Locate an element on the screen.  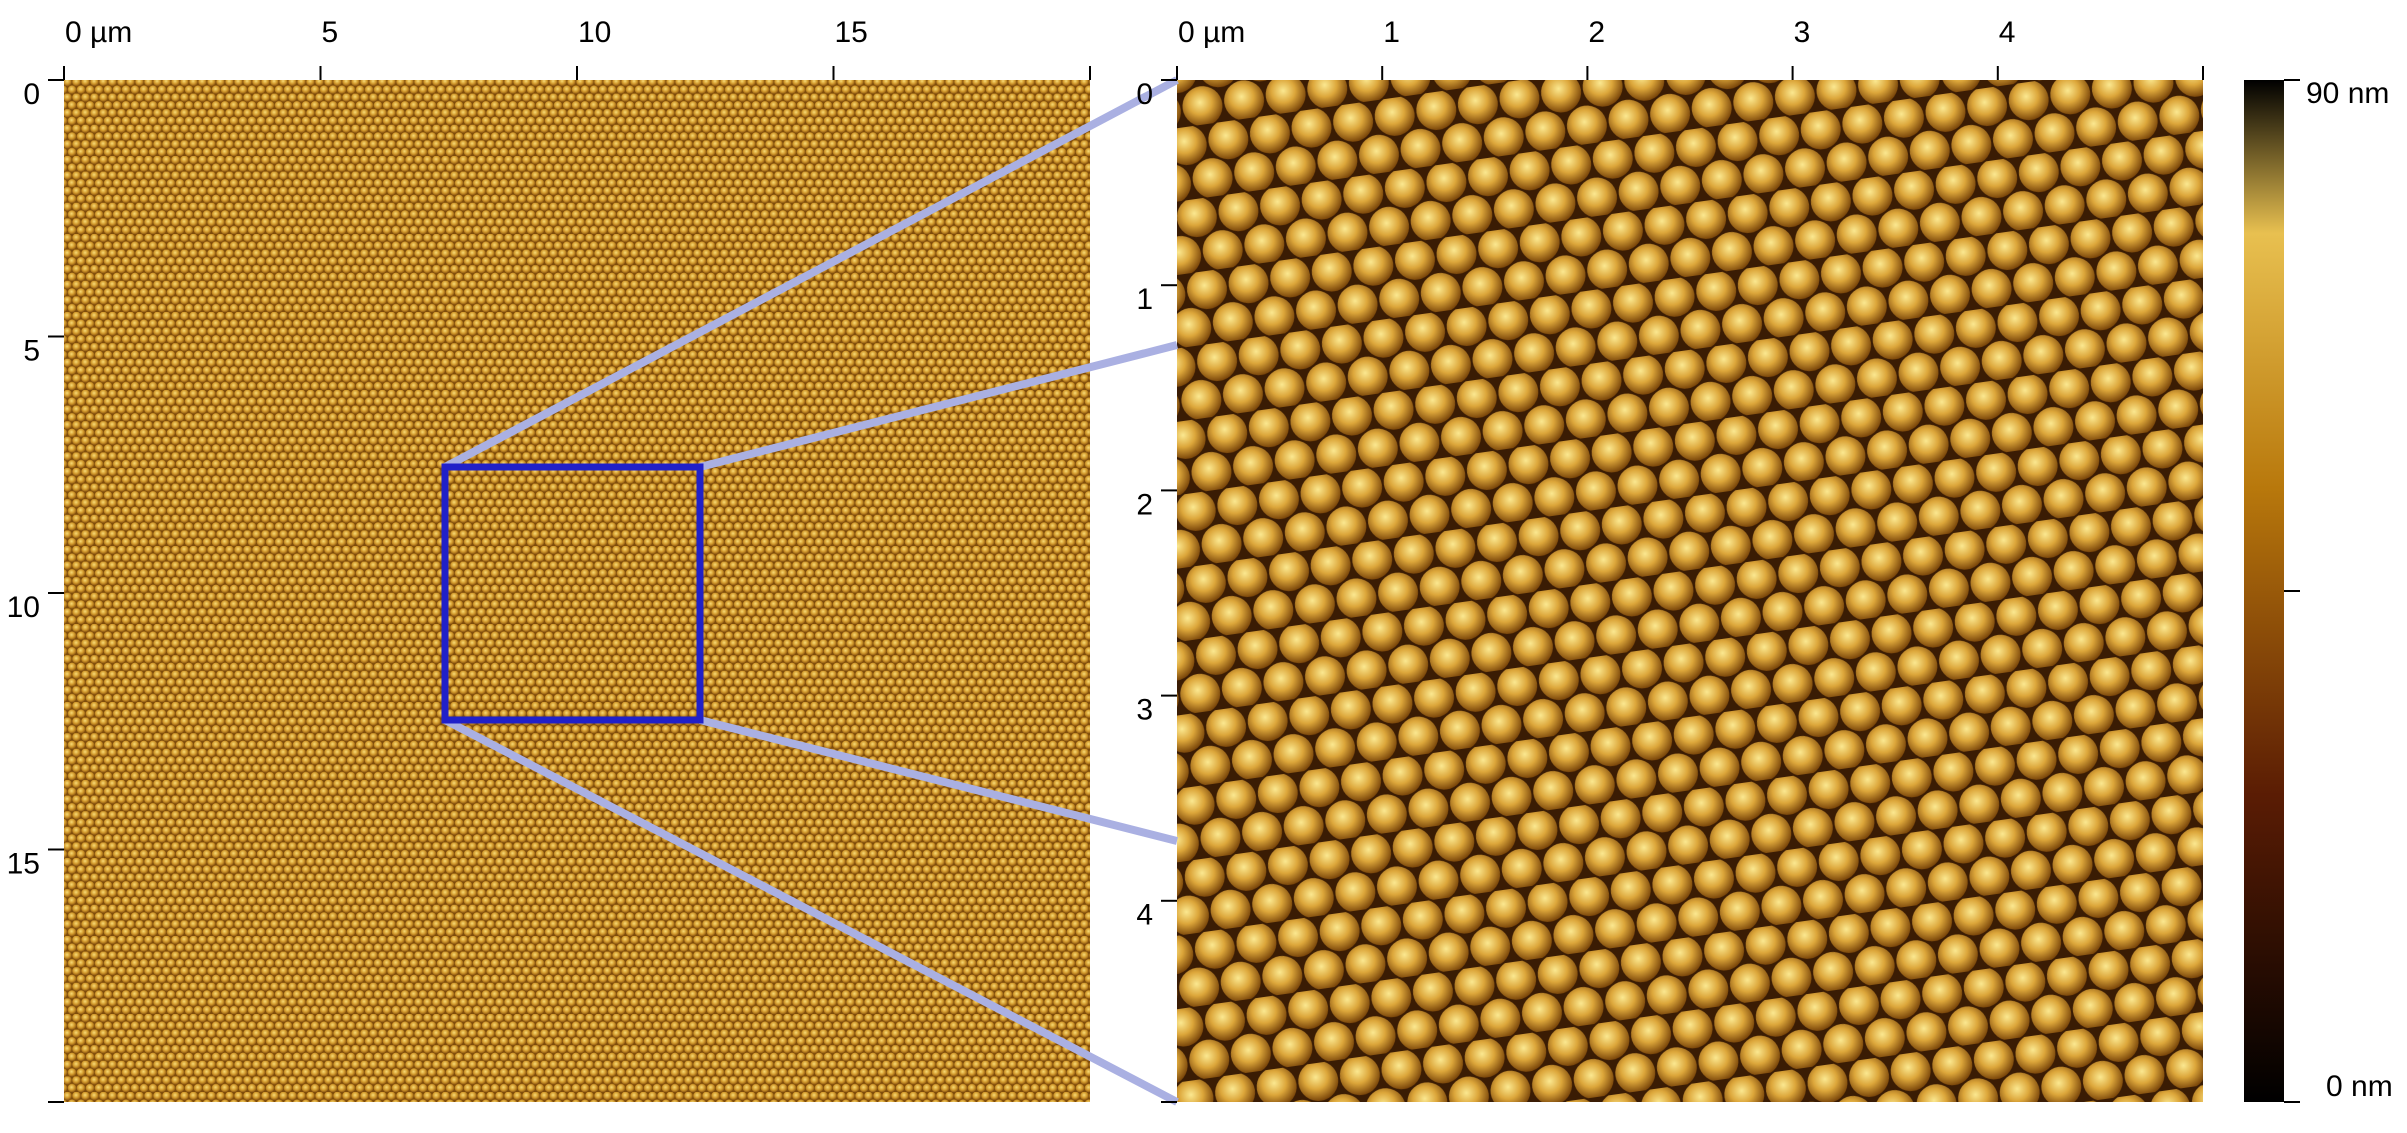
y-tick-label: 2 is located at coordinates (1144, 504).